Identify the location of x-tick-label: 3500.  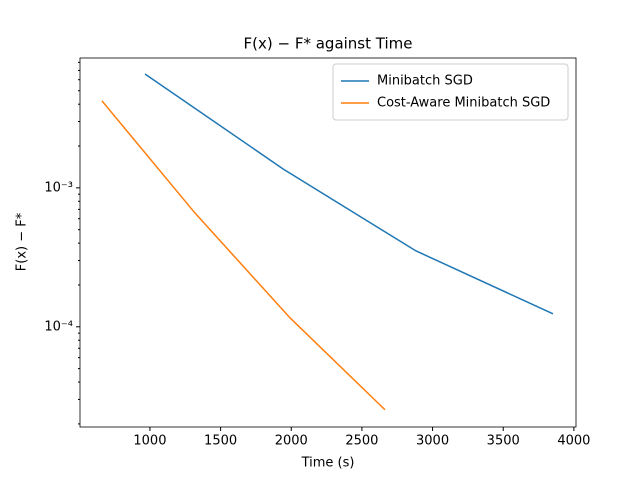
(503, 441).